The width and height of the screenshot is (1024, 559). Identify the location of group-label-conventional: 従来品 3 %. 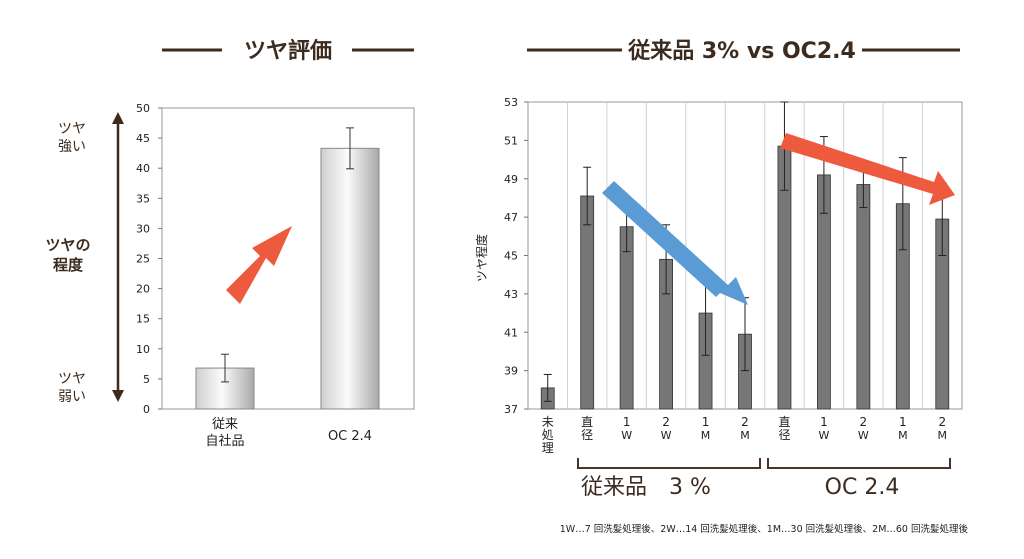
(646, 487).